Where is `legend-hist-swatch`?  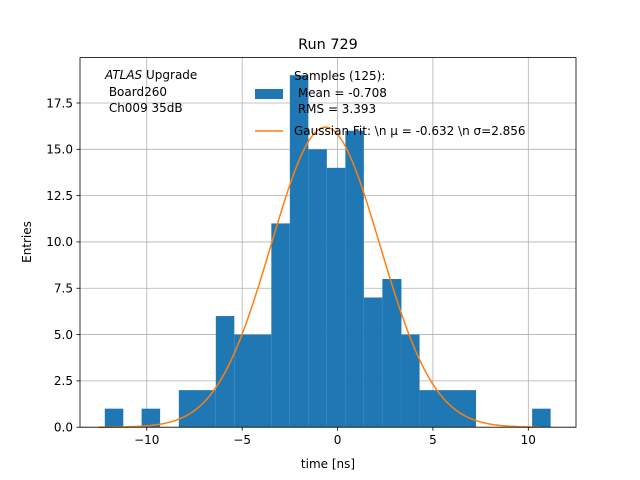 legend-hist-swatch is located at coordinates (269, 94).